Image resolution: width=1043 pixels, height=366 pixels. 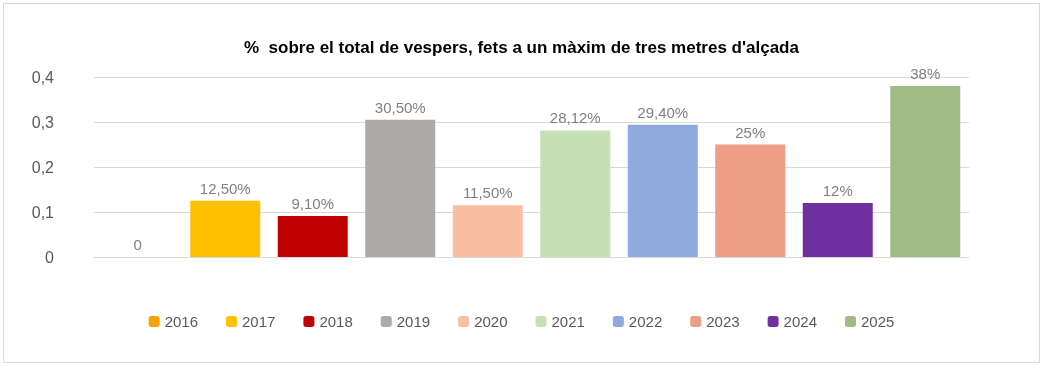 What do you see at coordinates (43, 77) in the screenshot?
I see `y-tick-label: 0,4` at bounding box center [43, 77].